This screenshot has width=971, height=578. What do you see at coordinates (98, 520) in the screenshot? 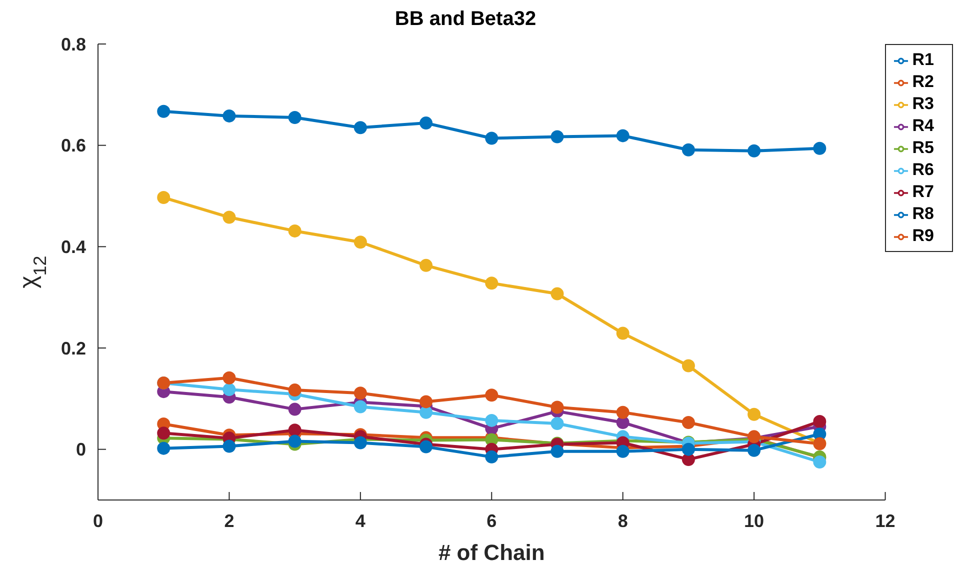
I see `x-tick-label: 0` at bounding box center [98, 520].